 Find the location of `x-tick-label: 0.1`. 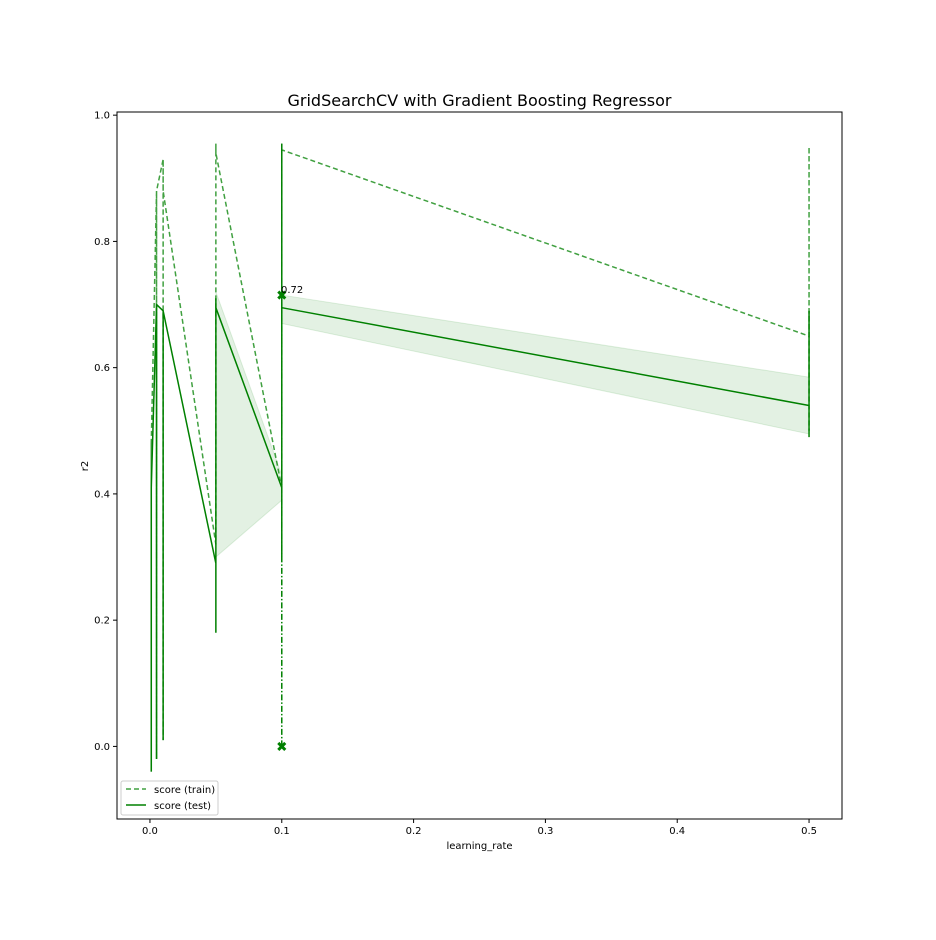

x-tick-label: 0.1 is located at coordinates (282, 831).